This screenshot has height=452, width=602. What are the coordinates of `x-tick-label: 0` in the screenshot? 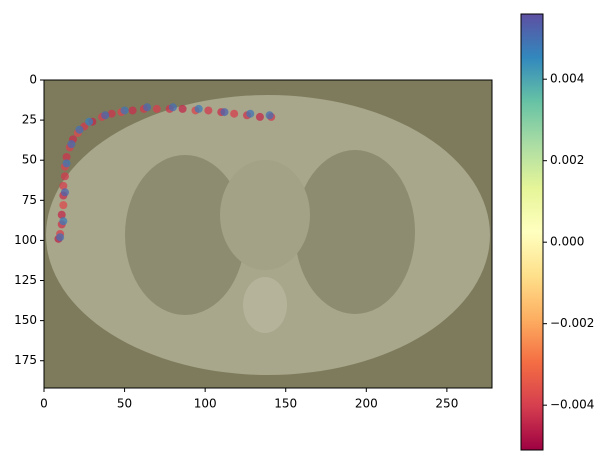 It's located at (44, 404).